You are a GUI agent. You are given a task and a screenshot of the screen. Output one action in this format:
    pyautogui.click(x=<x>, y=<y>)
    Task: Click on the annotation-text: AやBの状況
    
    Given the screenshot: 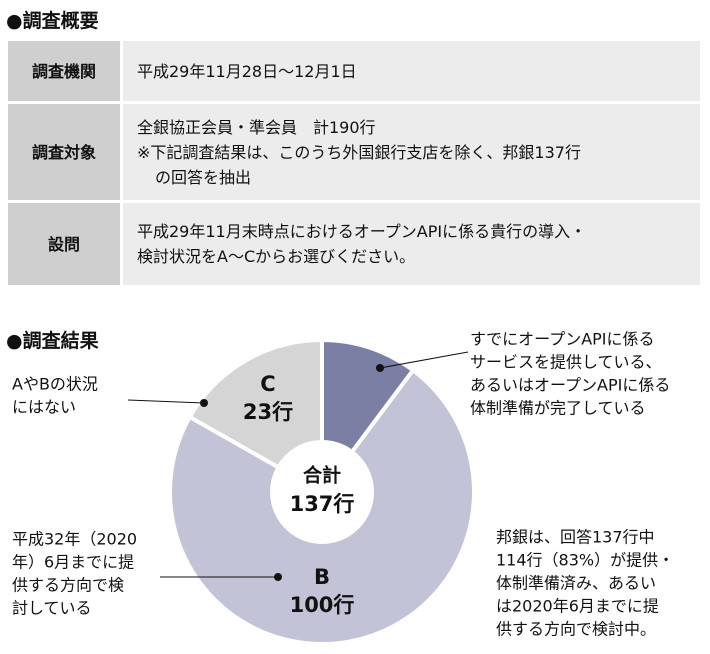 What is the action you would take?
    pyautogui.click(x=55, y=384)
    